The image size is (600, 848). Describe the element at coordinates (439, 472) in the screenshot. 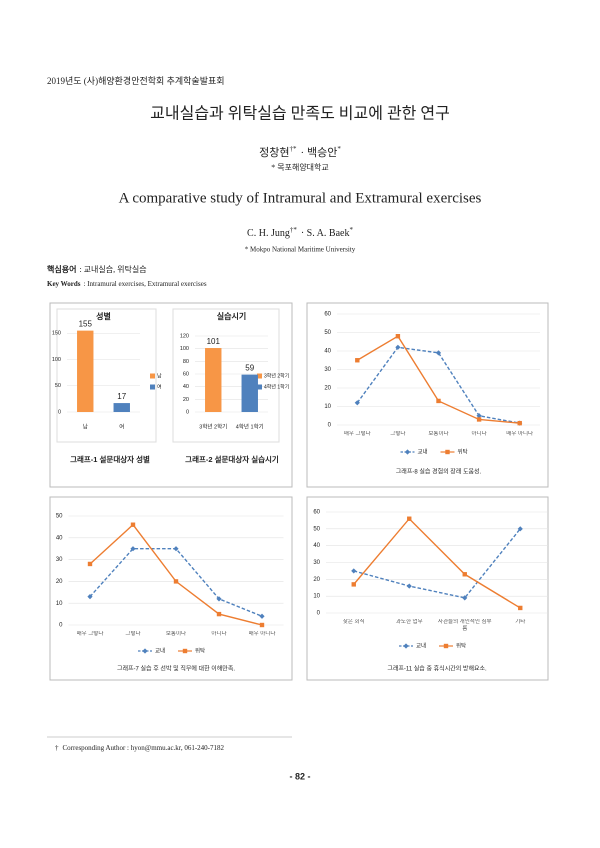

I see `figure-caption: 그래프-8 실습 경험의 장래 도움성.` at that location.